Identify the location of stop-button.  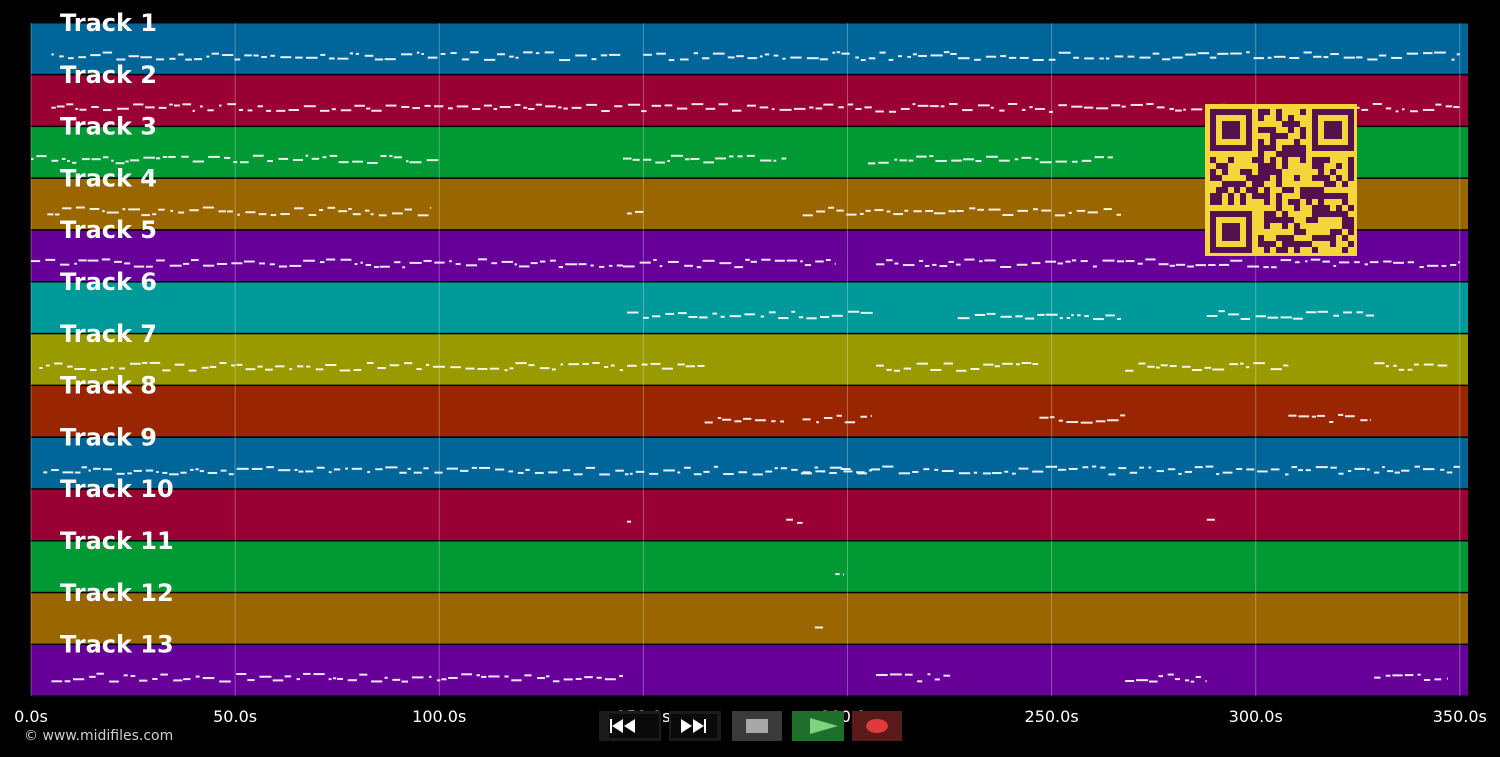
(757, 726).